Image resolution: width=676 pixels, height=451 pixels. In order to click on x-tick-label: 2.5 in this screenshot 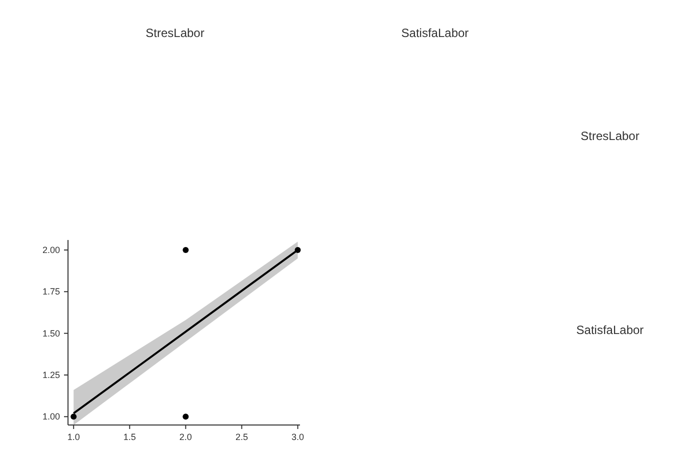, I will do `click(241, 437)`.